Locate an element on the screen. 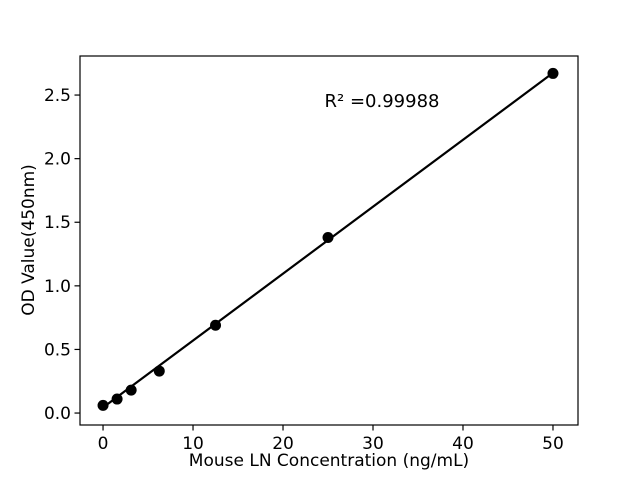 The height and width of the screenshot is (480, 640). y-tick-label: 2.0 is located at coordinates (57, 160).